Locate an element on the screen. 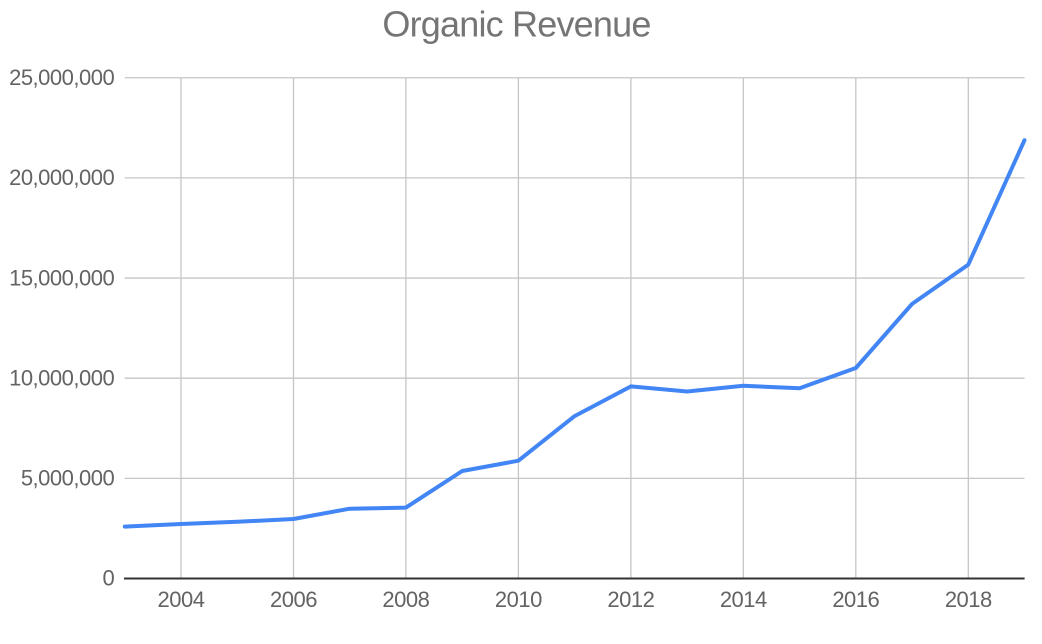  svg-text: Organic Revenue is located at coordinates (516, 24).